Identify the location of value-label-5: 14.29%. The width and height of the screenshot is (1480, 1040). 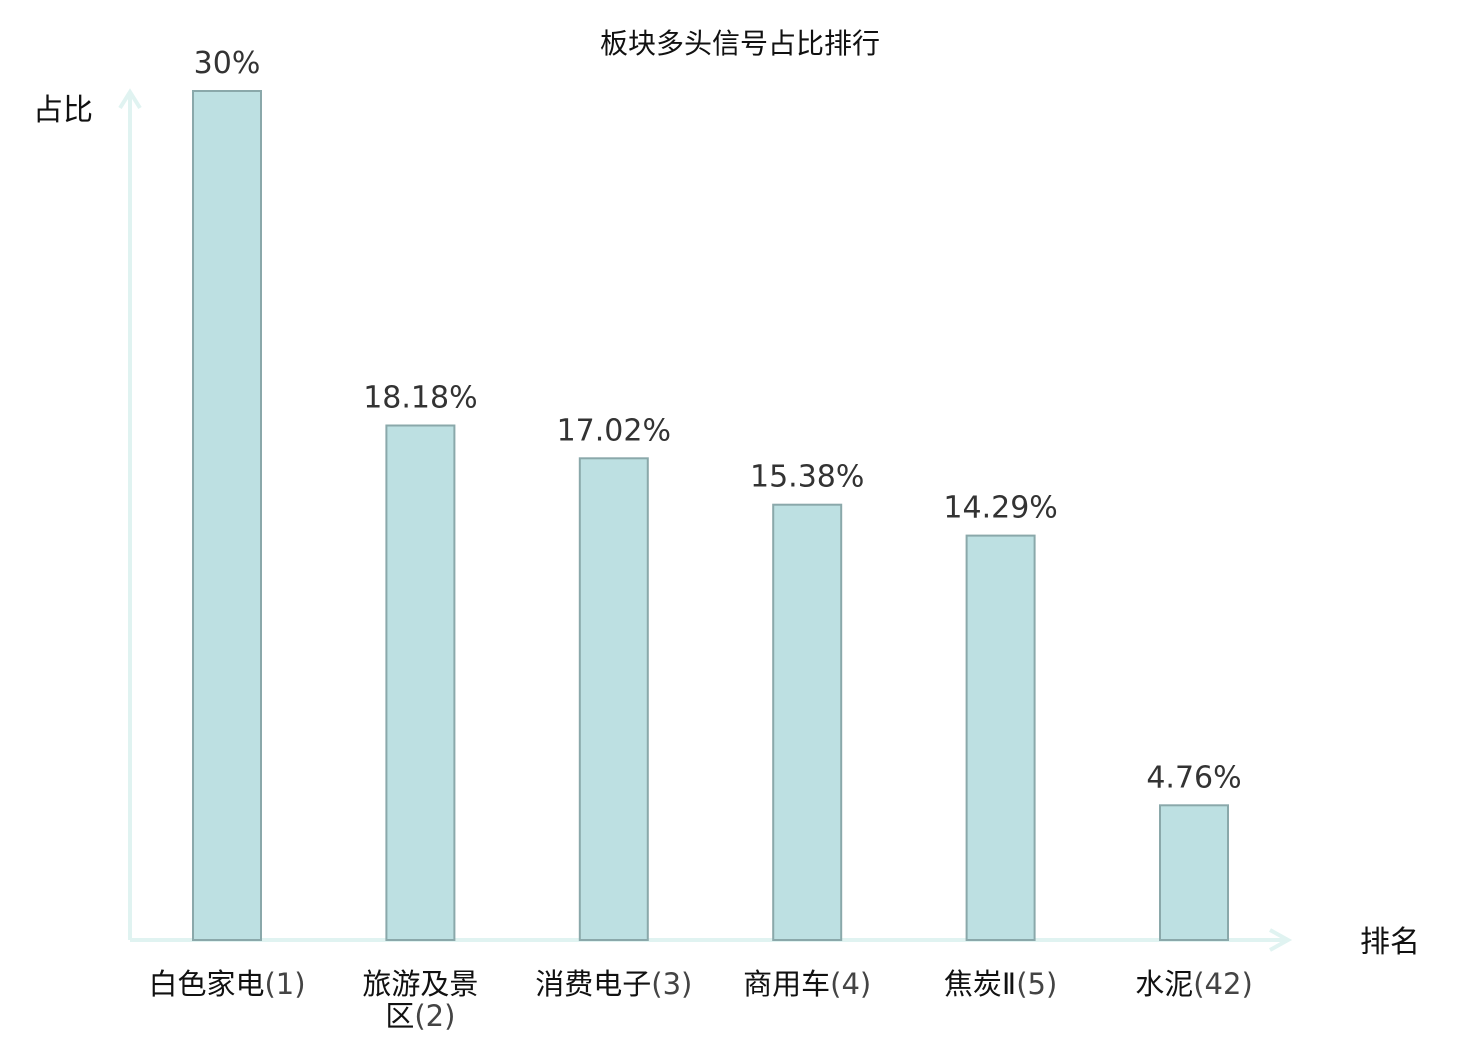
(1000, 508).